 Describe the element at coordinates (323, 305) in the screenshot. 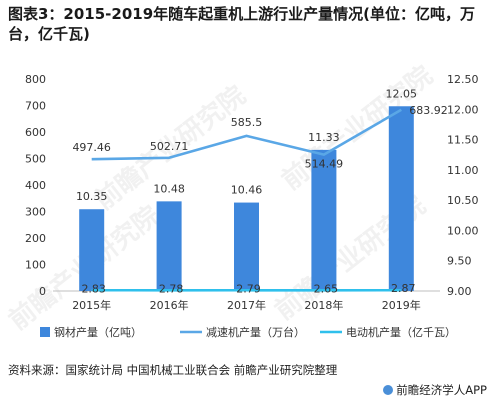

I see `x-tick-label: 2018年` at that location.